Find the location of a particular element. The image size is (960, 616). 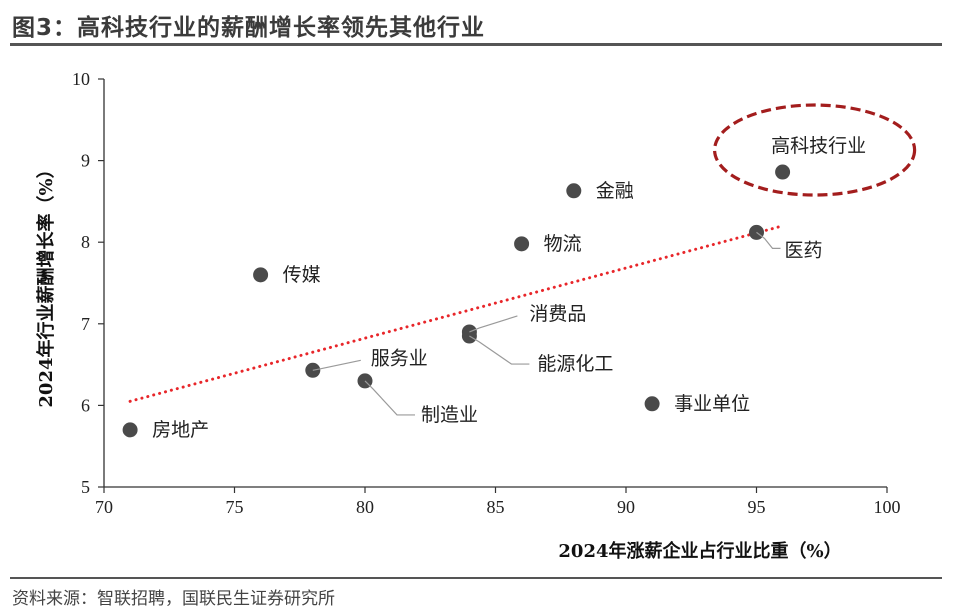

chart-title: 图3：高科技行业的薪酬增长率领先其他行业 is located at coordinates (249, 28).